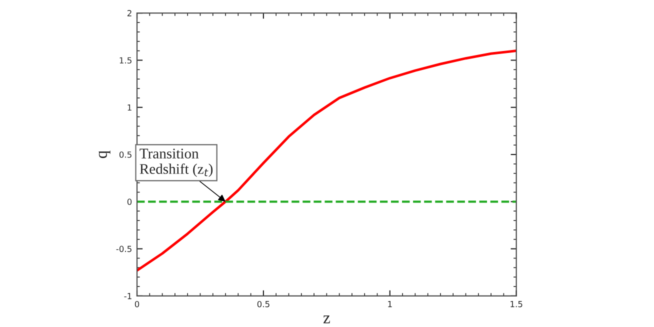  Describe the element at coordinates (390, 304) in the screenshot. I see `x-tick-label: 1` at that location.